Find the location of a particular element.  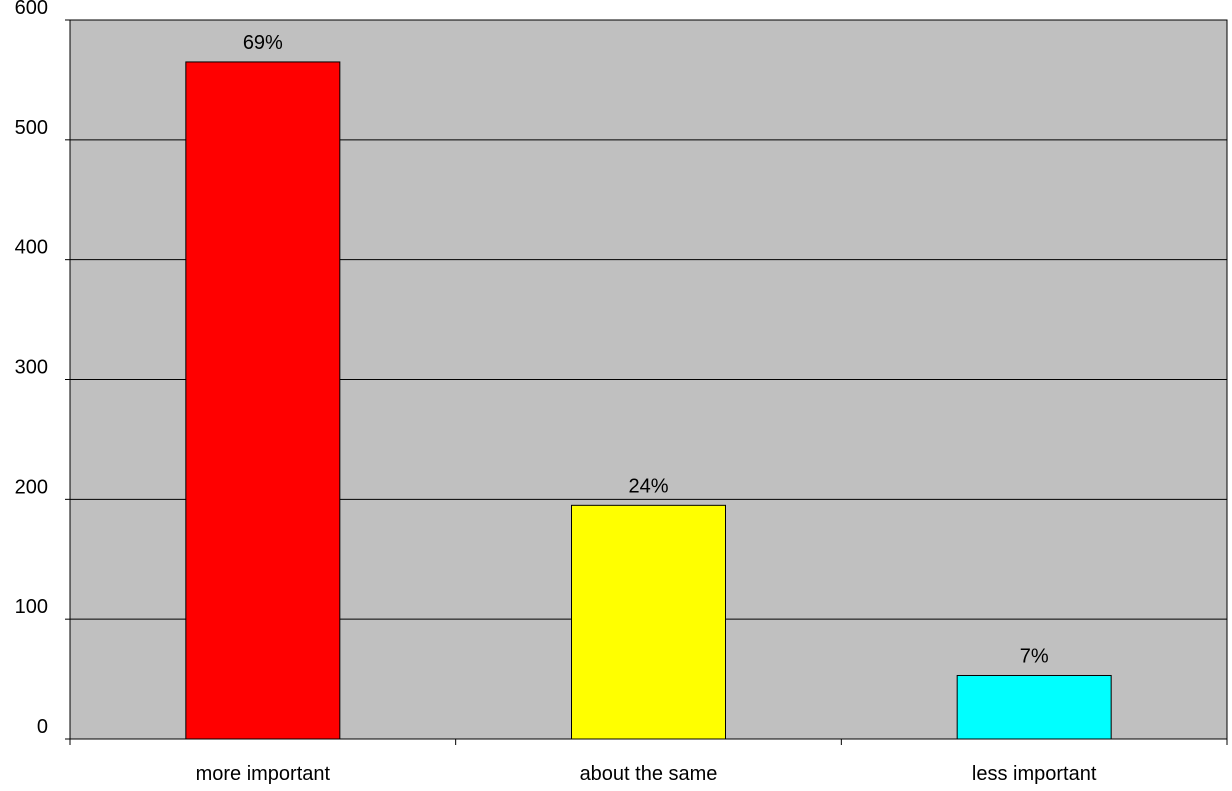

y-tick-label: 200 is located at coordinates (31, 487).